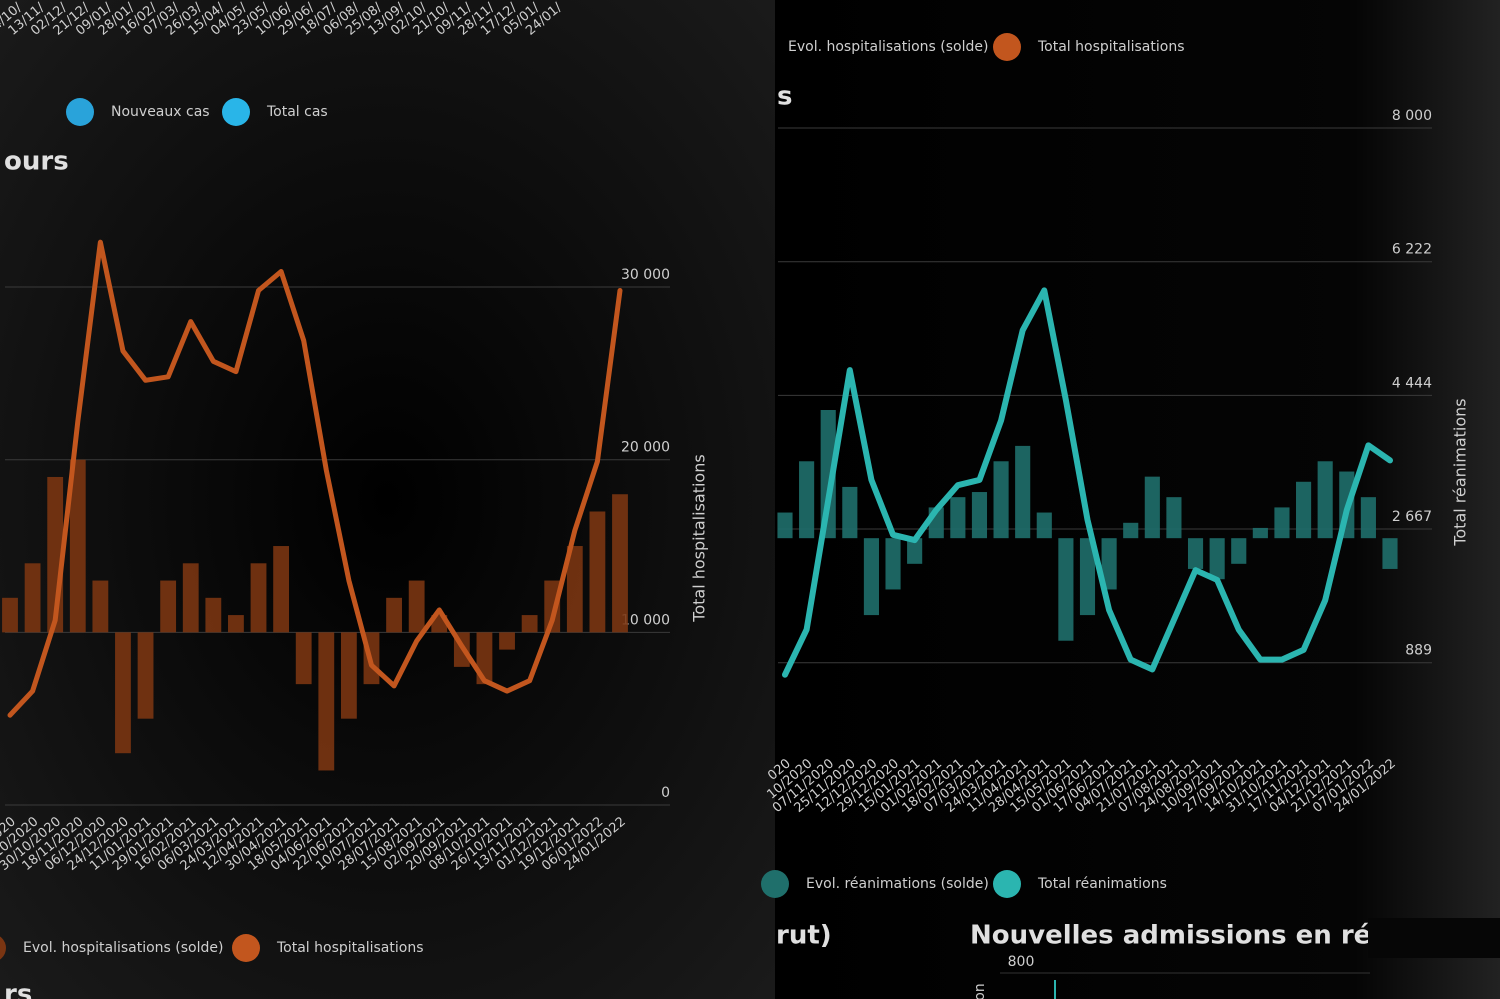 The height and width of the screenshot is (999, 1500). What do you see at coordinates (980, 991) in the screenshot?
I see `axis-label: on` at bounding box center [980, 991].